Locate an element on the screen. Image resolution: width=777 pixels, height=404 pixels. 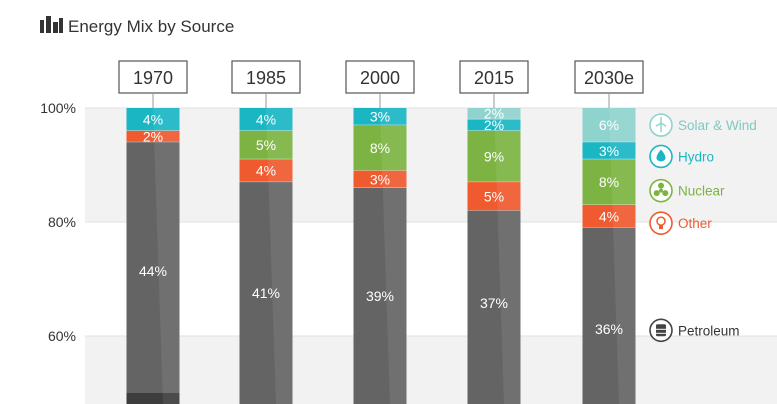
legend-item-petroleum: Petroleum is located at coordinates (694, 330).